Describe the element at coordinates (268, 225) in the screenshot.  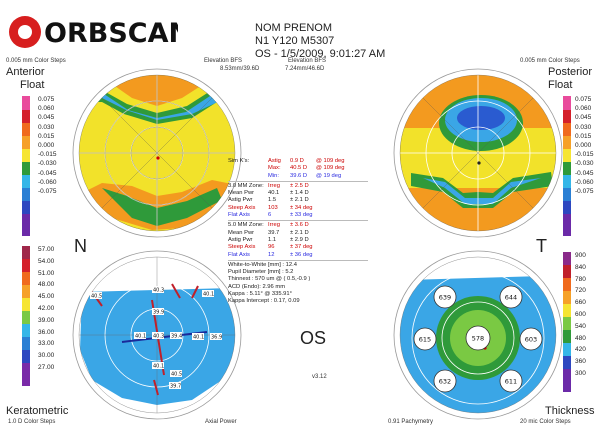
I see `zone5-header: 5.0 MM Zone: Irreg ± 3.6 D` at that location.